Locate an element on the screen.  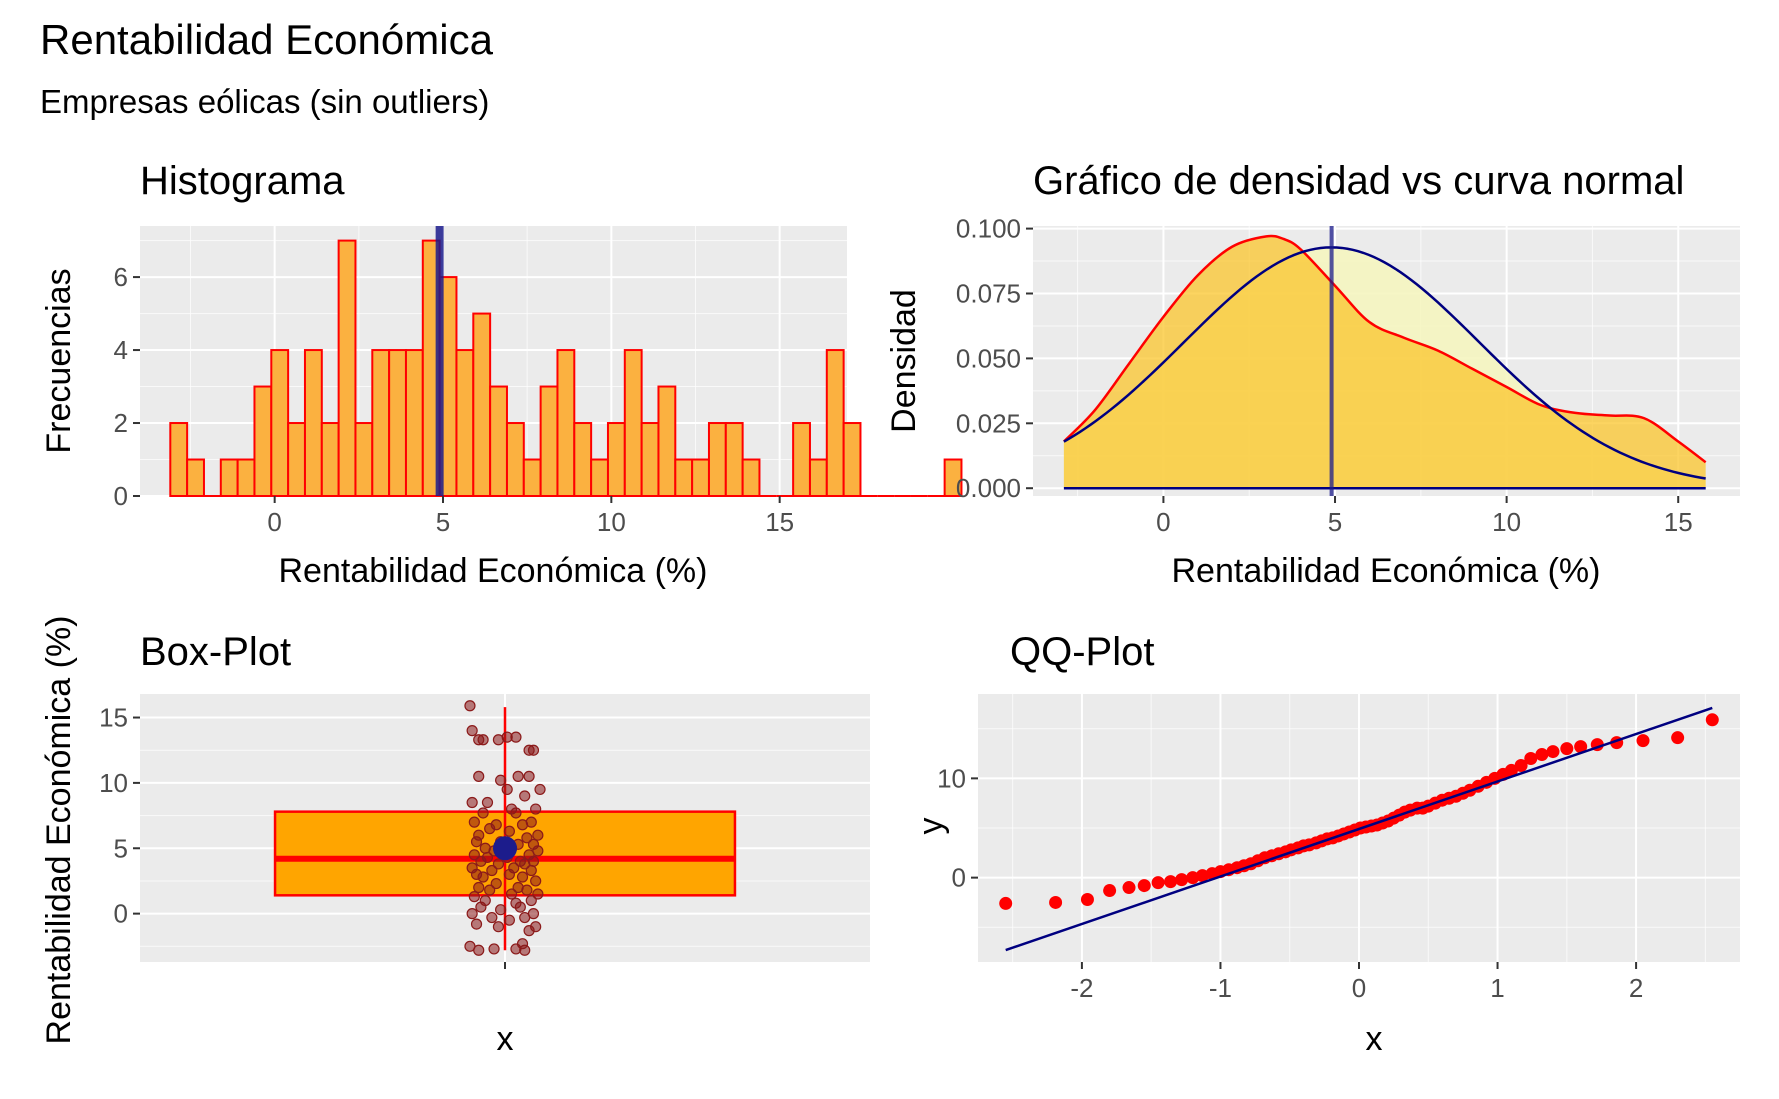
qqplot-reference-line is located at coordinates (1359, 829).